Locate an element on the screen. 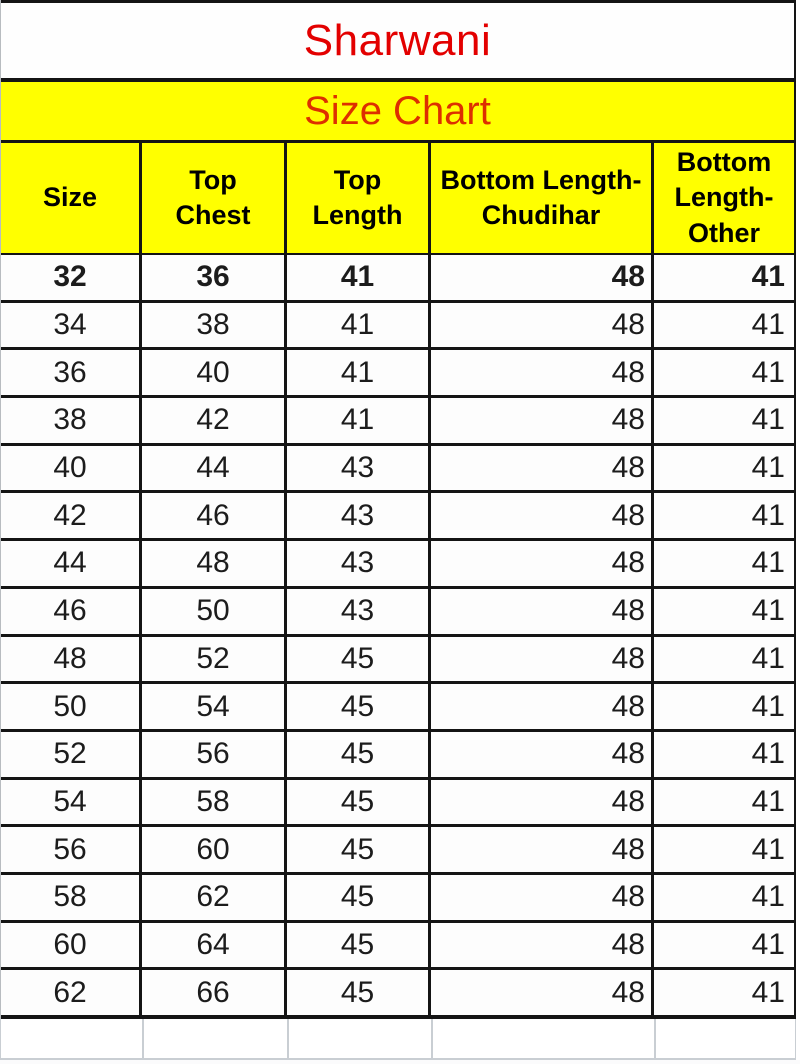 The image size is (800, 1064). table-cell-top-chest: 60 is located at coordinates (214, 849).